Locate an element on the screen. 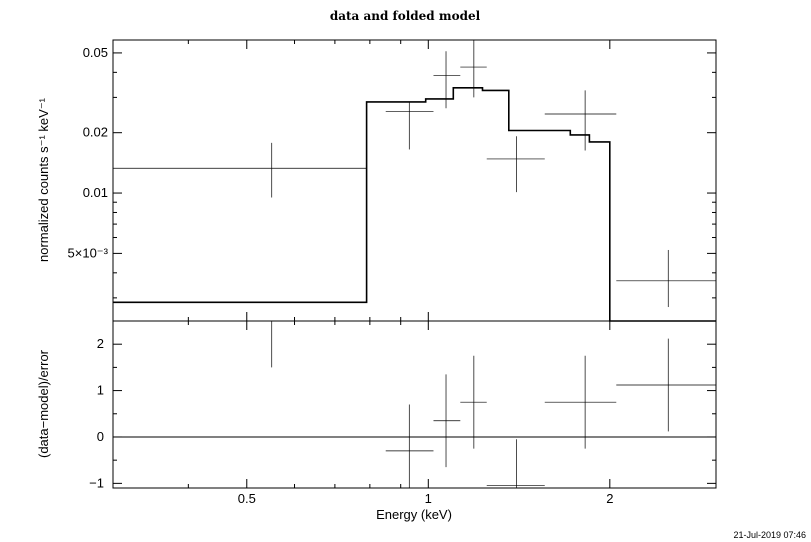 The image size is (811, 542). x-axis-label: Energy (keV) is located at coordinates (414, 514).